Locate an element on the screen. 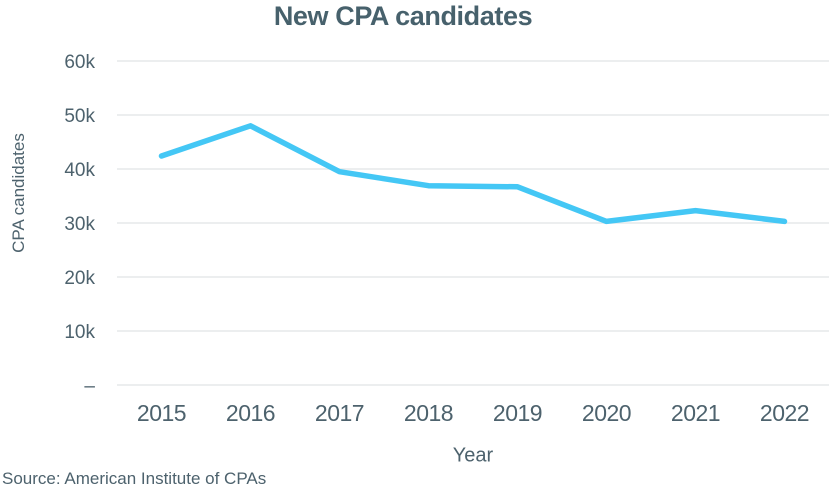 This screenshot has height=490, width=840. x-tick-label-2015: 2015 is located at coordinates (161, 413).